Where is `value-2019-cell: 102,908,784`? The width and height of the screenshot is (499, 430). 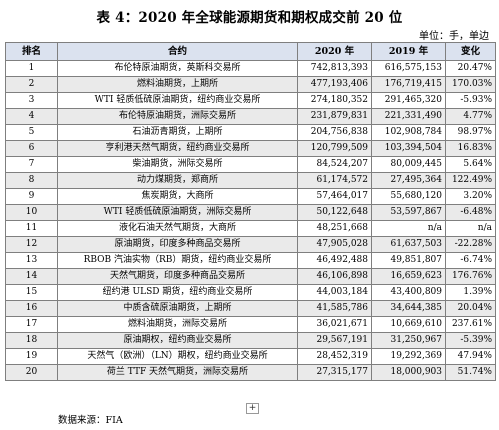 value-2019-cell: 102,908,784 is located at coordinates (408, 132).